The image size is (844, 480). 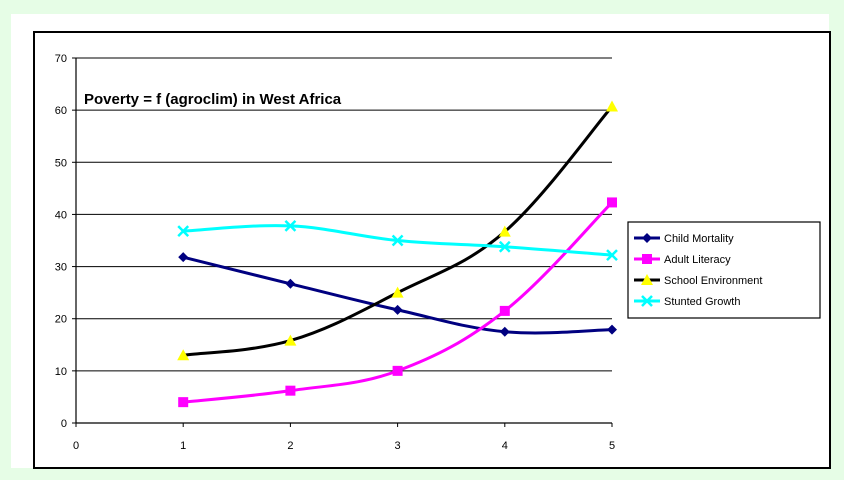 I want to click on x-tick-label: 0, so click(x=76, y=446).